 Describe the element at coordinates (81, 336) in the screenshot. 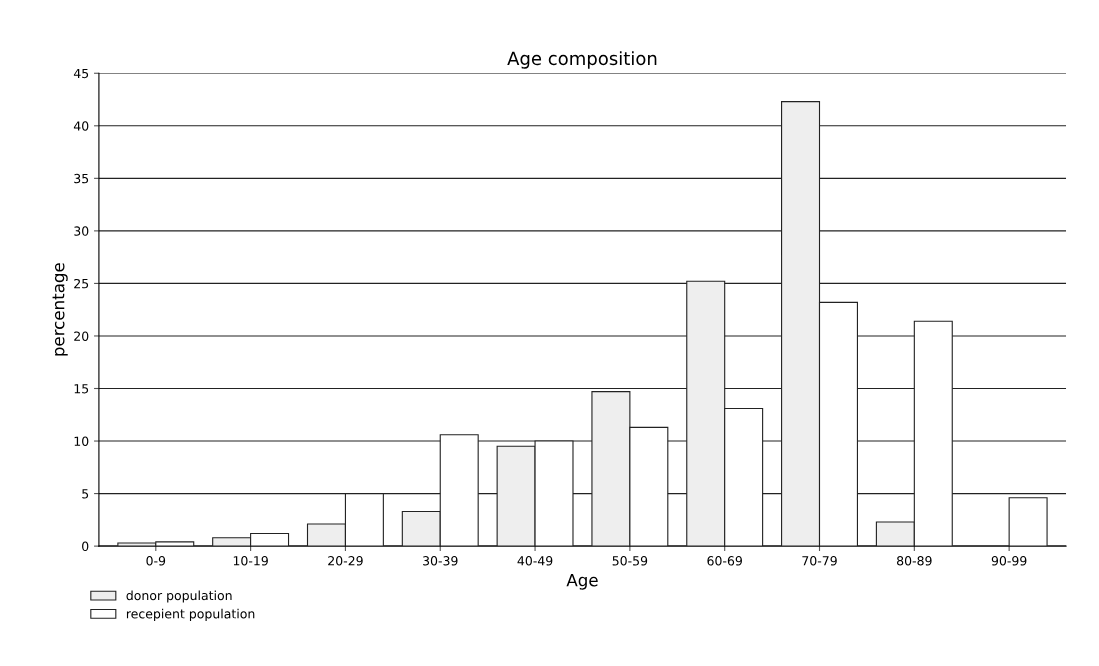

I see `y-tick-label: 20` at that location.